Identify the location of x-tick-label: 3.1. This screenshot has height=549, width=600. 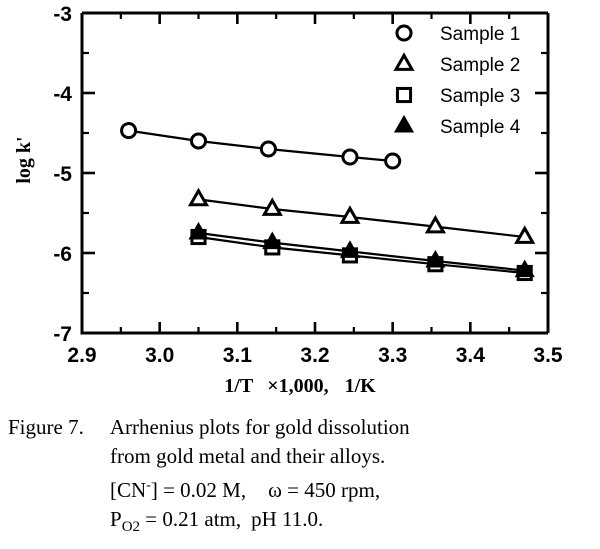
(238, 355).